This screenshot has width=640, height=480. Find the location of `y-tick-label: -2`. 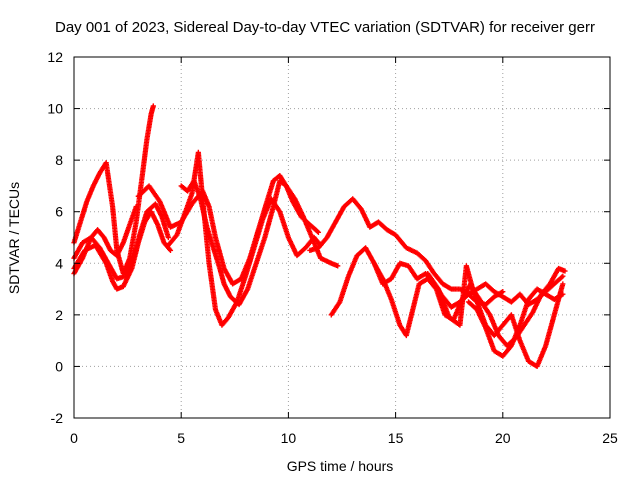

y-tick-label: -2 is located at coordinates (57, 418).